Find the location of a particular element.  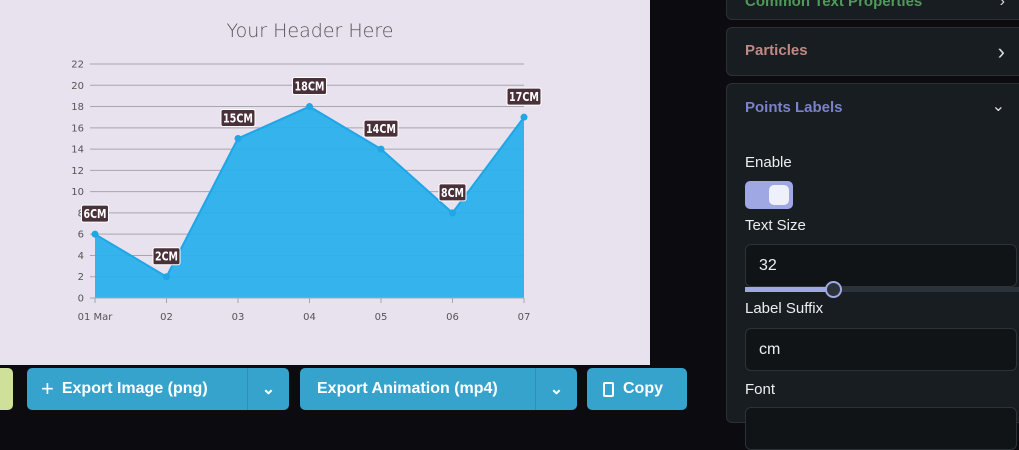

export-animation-button: Export Animation (mp4) ⌄ is located at coordinates (438, 389).